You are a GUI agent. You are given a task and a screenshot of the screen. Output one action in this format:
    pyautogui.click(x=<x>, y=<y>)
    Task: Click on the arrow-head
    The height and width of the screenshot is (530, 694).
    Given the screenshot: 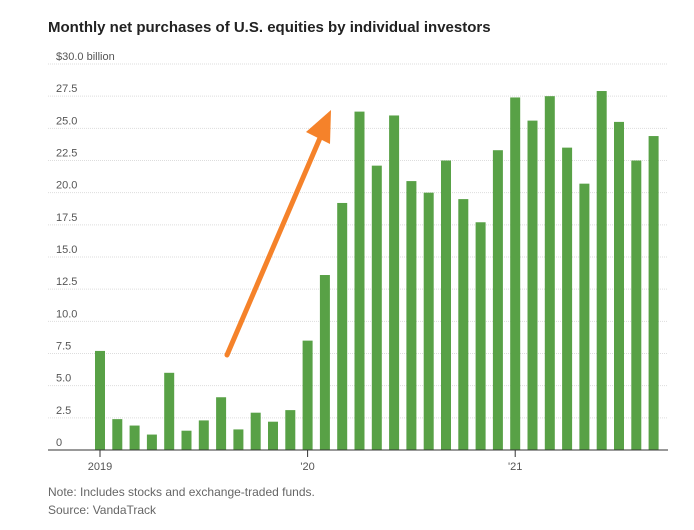 What is the action you would take?
    pyautogui.click(x=318, y=127)
    